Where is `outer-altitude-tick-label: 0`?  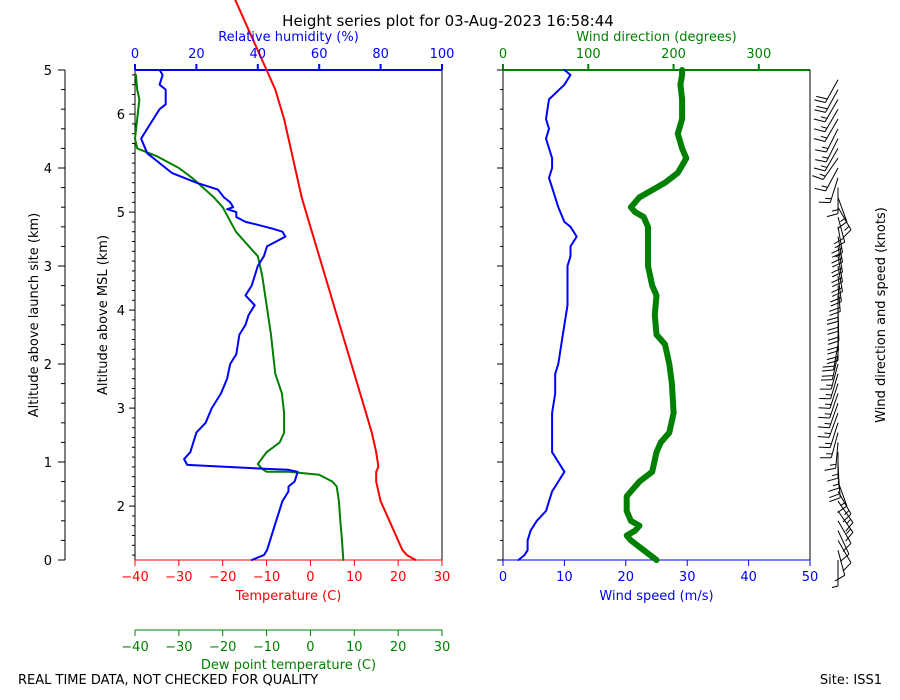 outer-altitude-tick-label: 0 is located at coordinates (48, 561).